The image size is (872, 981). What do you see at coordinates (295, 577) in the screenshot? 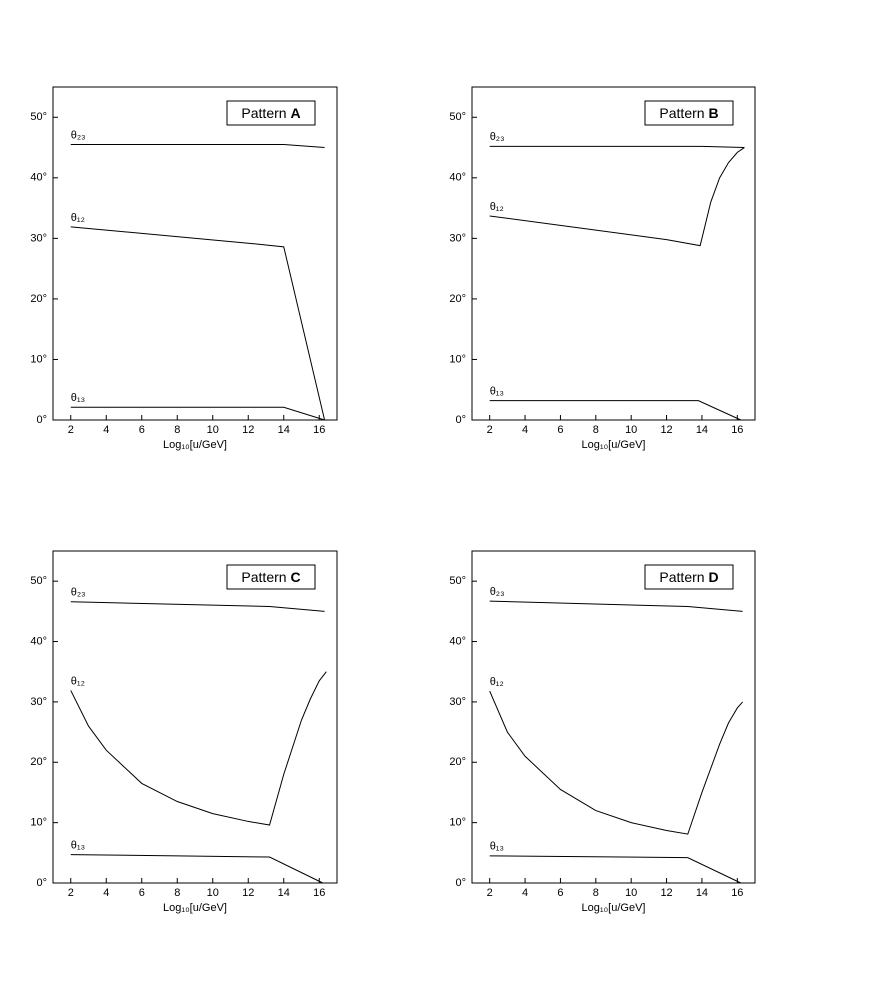
I see `title-letter: C` at bounding box center [295, 577].